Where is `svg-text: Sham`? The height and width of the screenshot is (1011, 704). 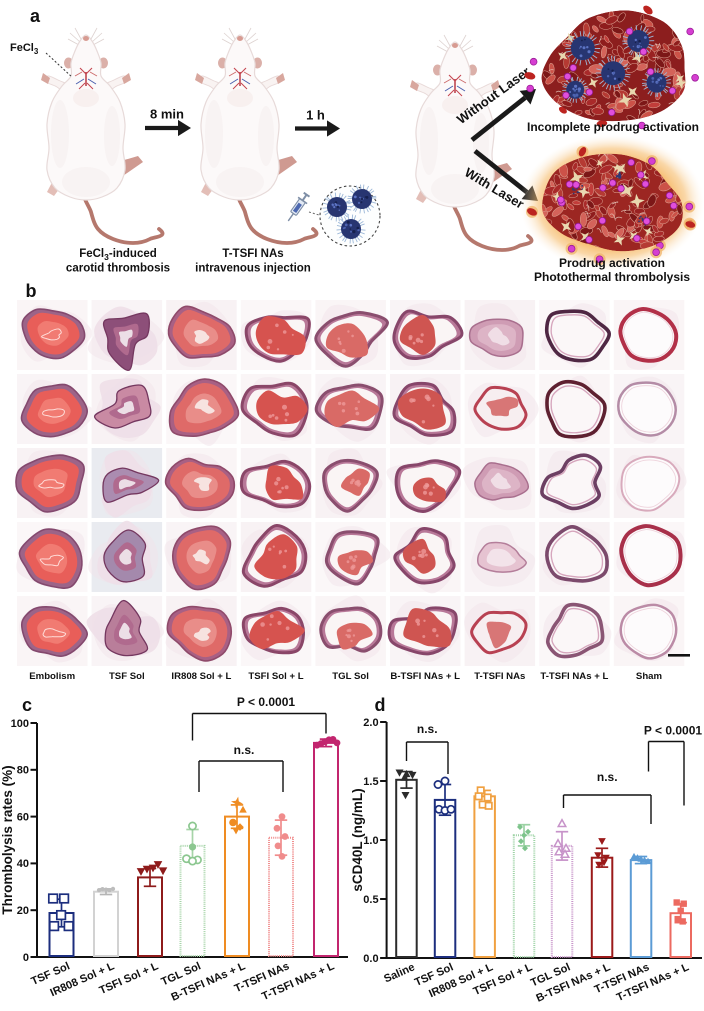 svg-text: Sham is located at coordinates (649, 676).